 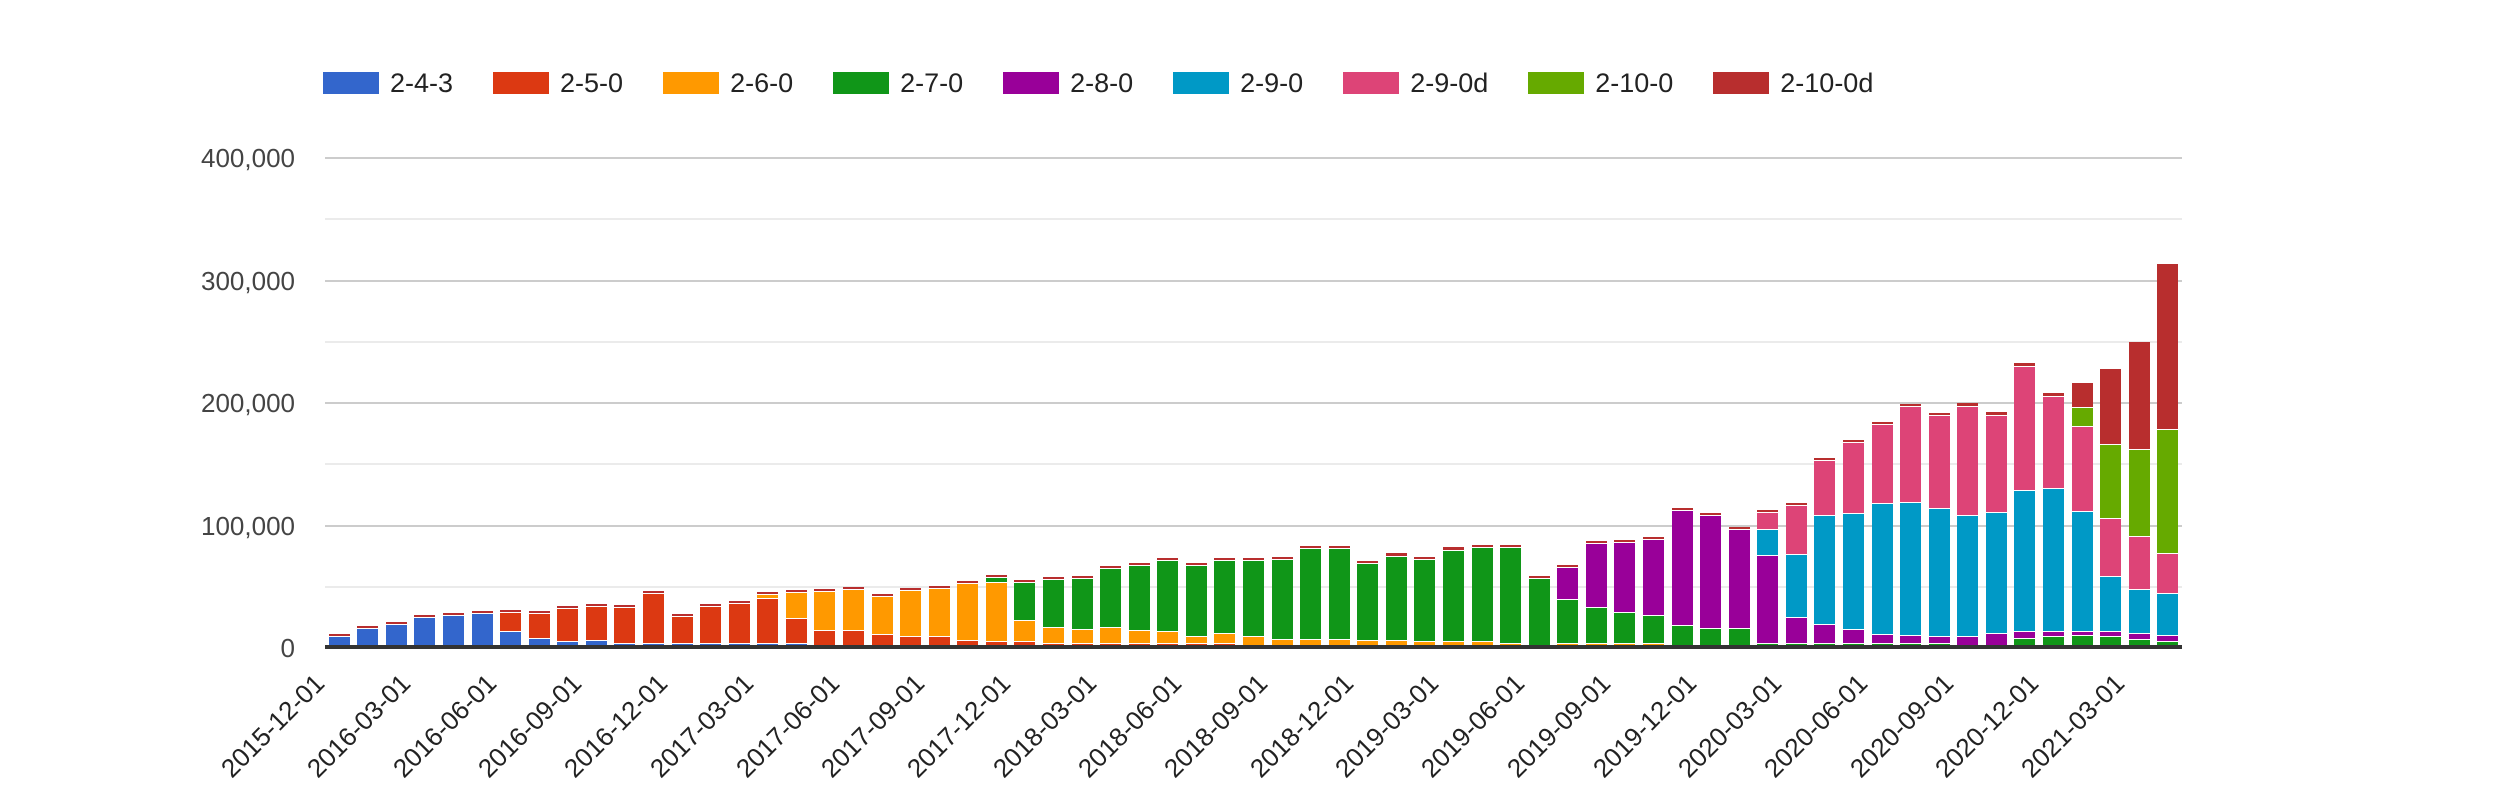 What do you see at coordinates (558, 83) in the screenshot?
I see `legend-item-2-5-0: 2-5-0` at bounding box center [558, 83].